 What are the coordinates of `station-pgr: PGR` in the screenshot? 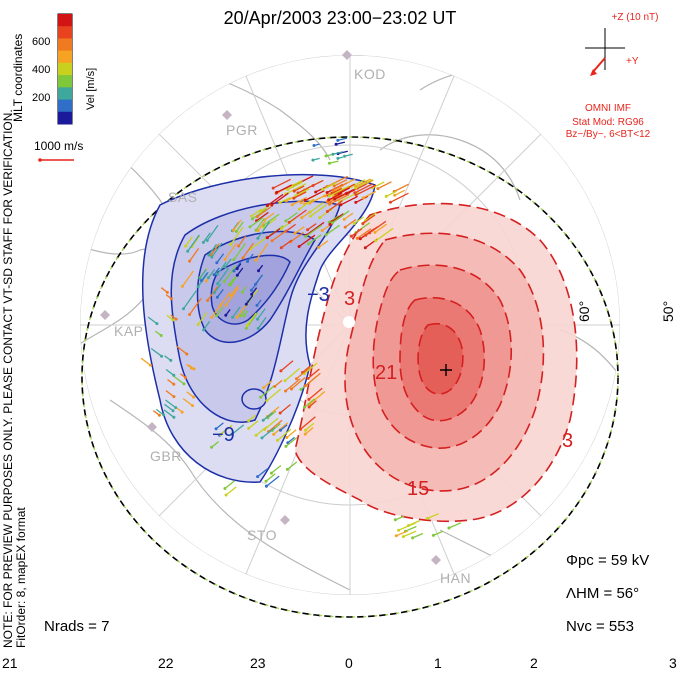 It's located at (242, 130).